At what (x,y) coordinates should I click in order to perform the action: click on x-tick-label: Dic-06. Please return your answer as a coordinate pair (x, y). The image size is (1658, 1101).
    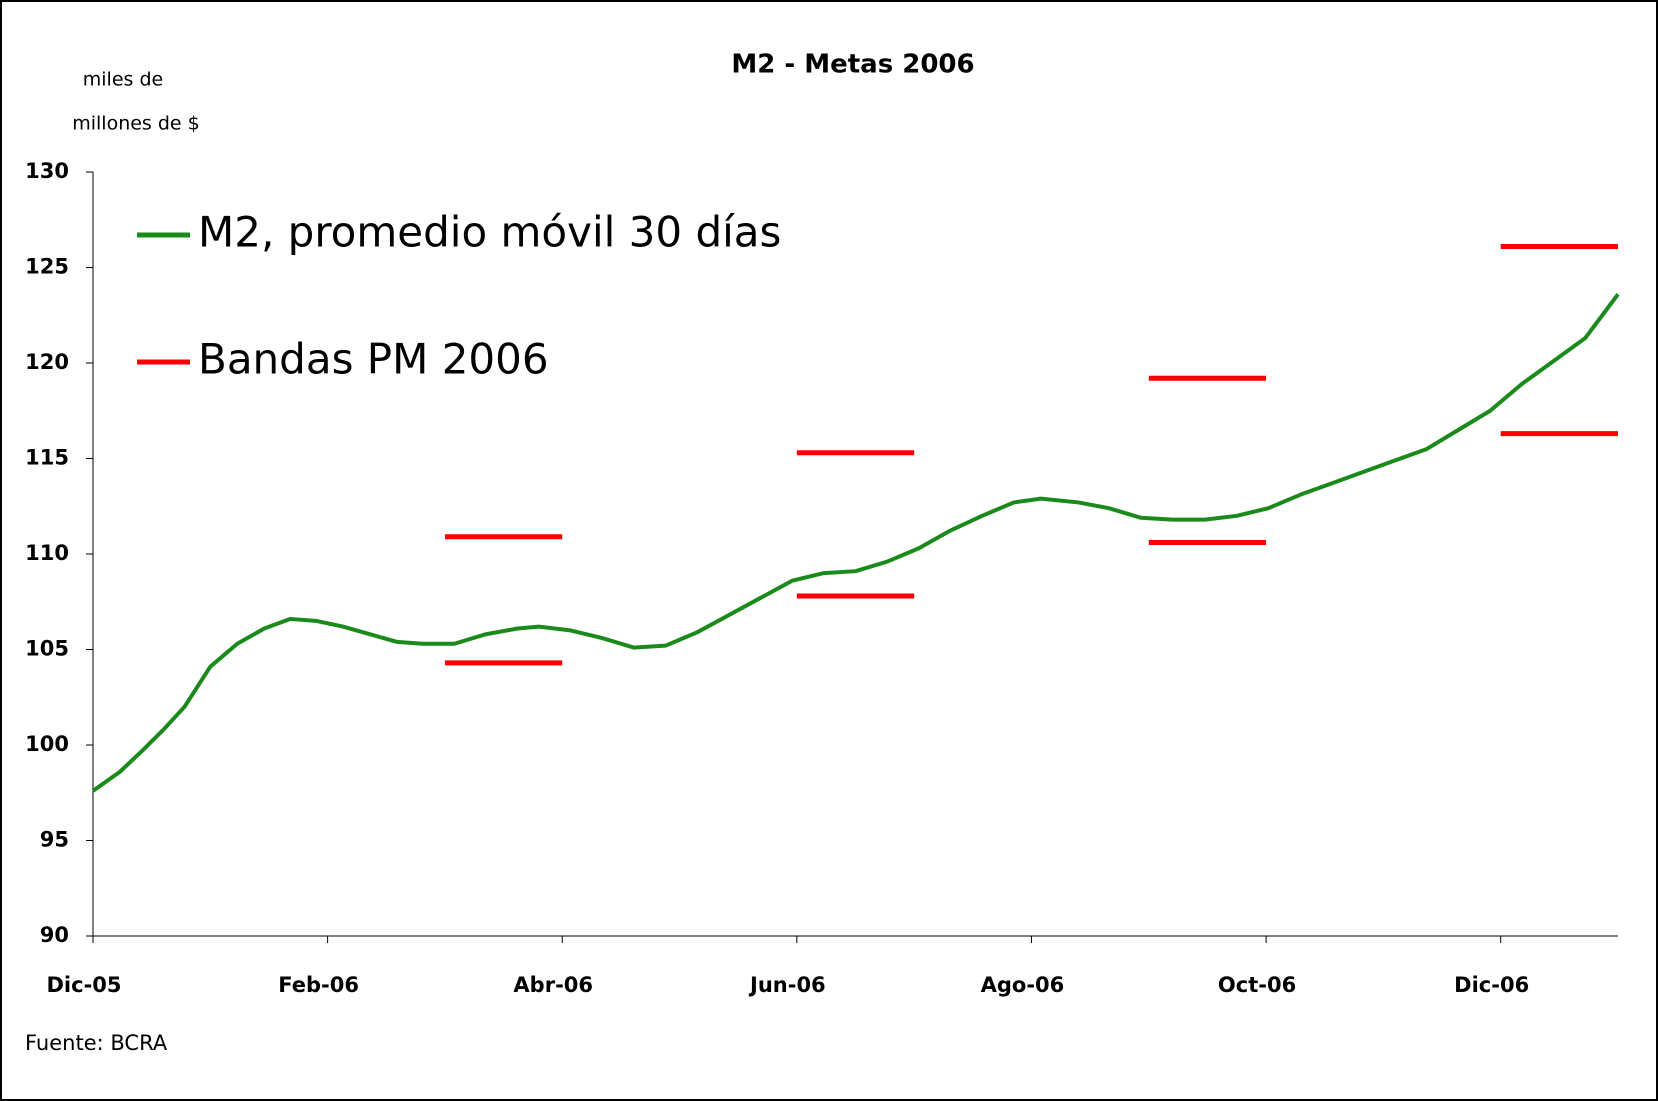
    Looking at the image, I should click on (1491, 985).